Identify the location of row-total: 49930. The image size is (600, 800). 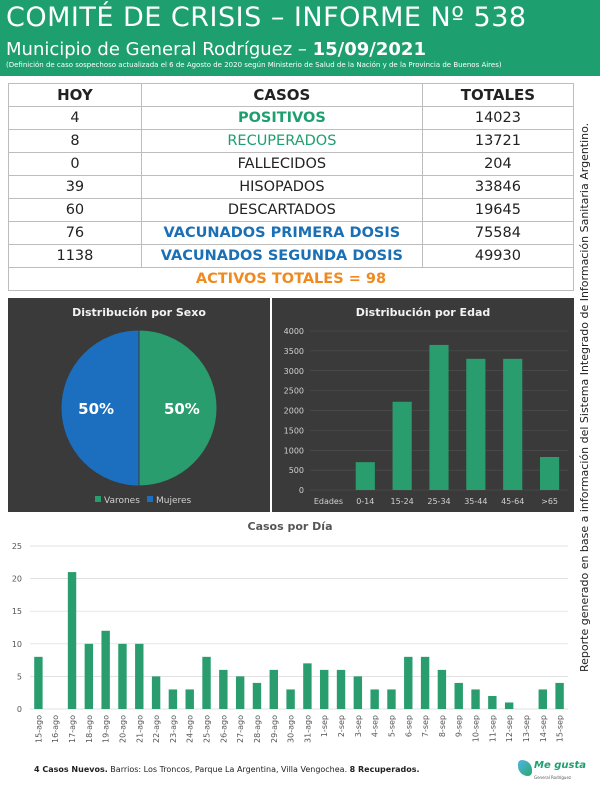
(498, 256).